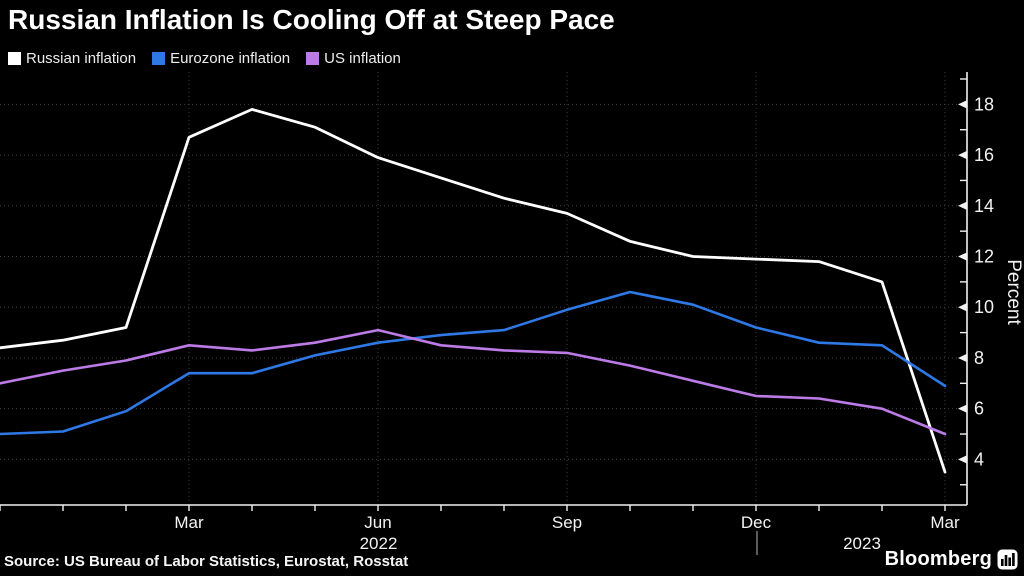  Describe the element at coordinates (984, 257) in the screenshot. I see `y-tick-label: 12` at that location.